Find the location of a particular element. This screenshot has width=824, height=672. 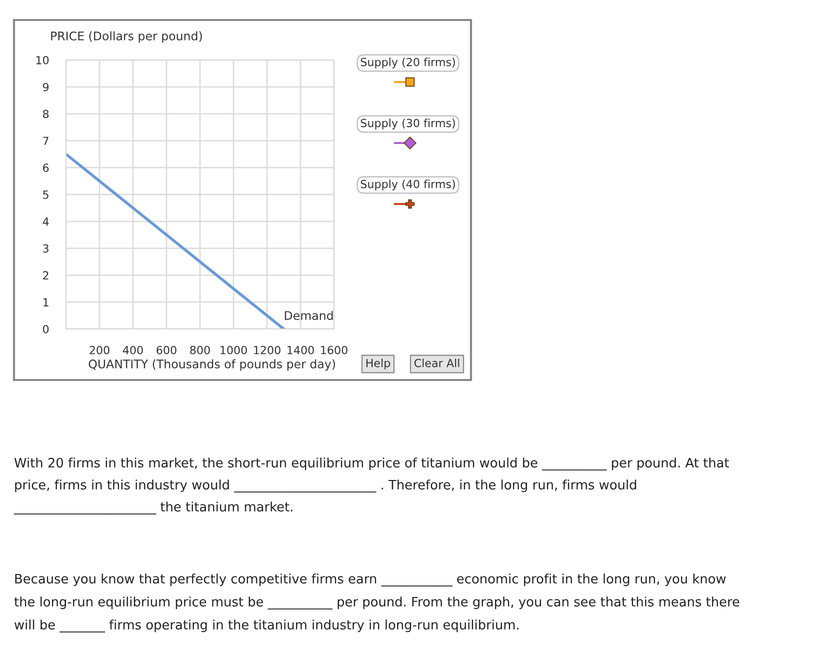

x-tick-label: 1200 is located at coordinates (267, 350).